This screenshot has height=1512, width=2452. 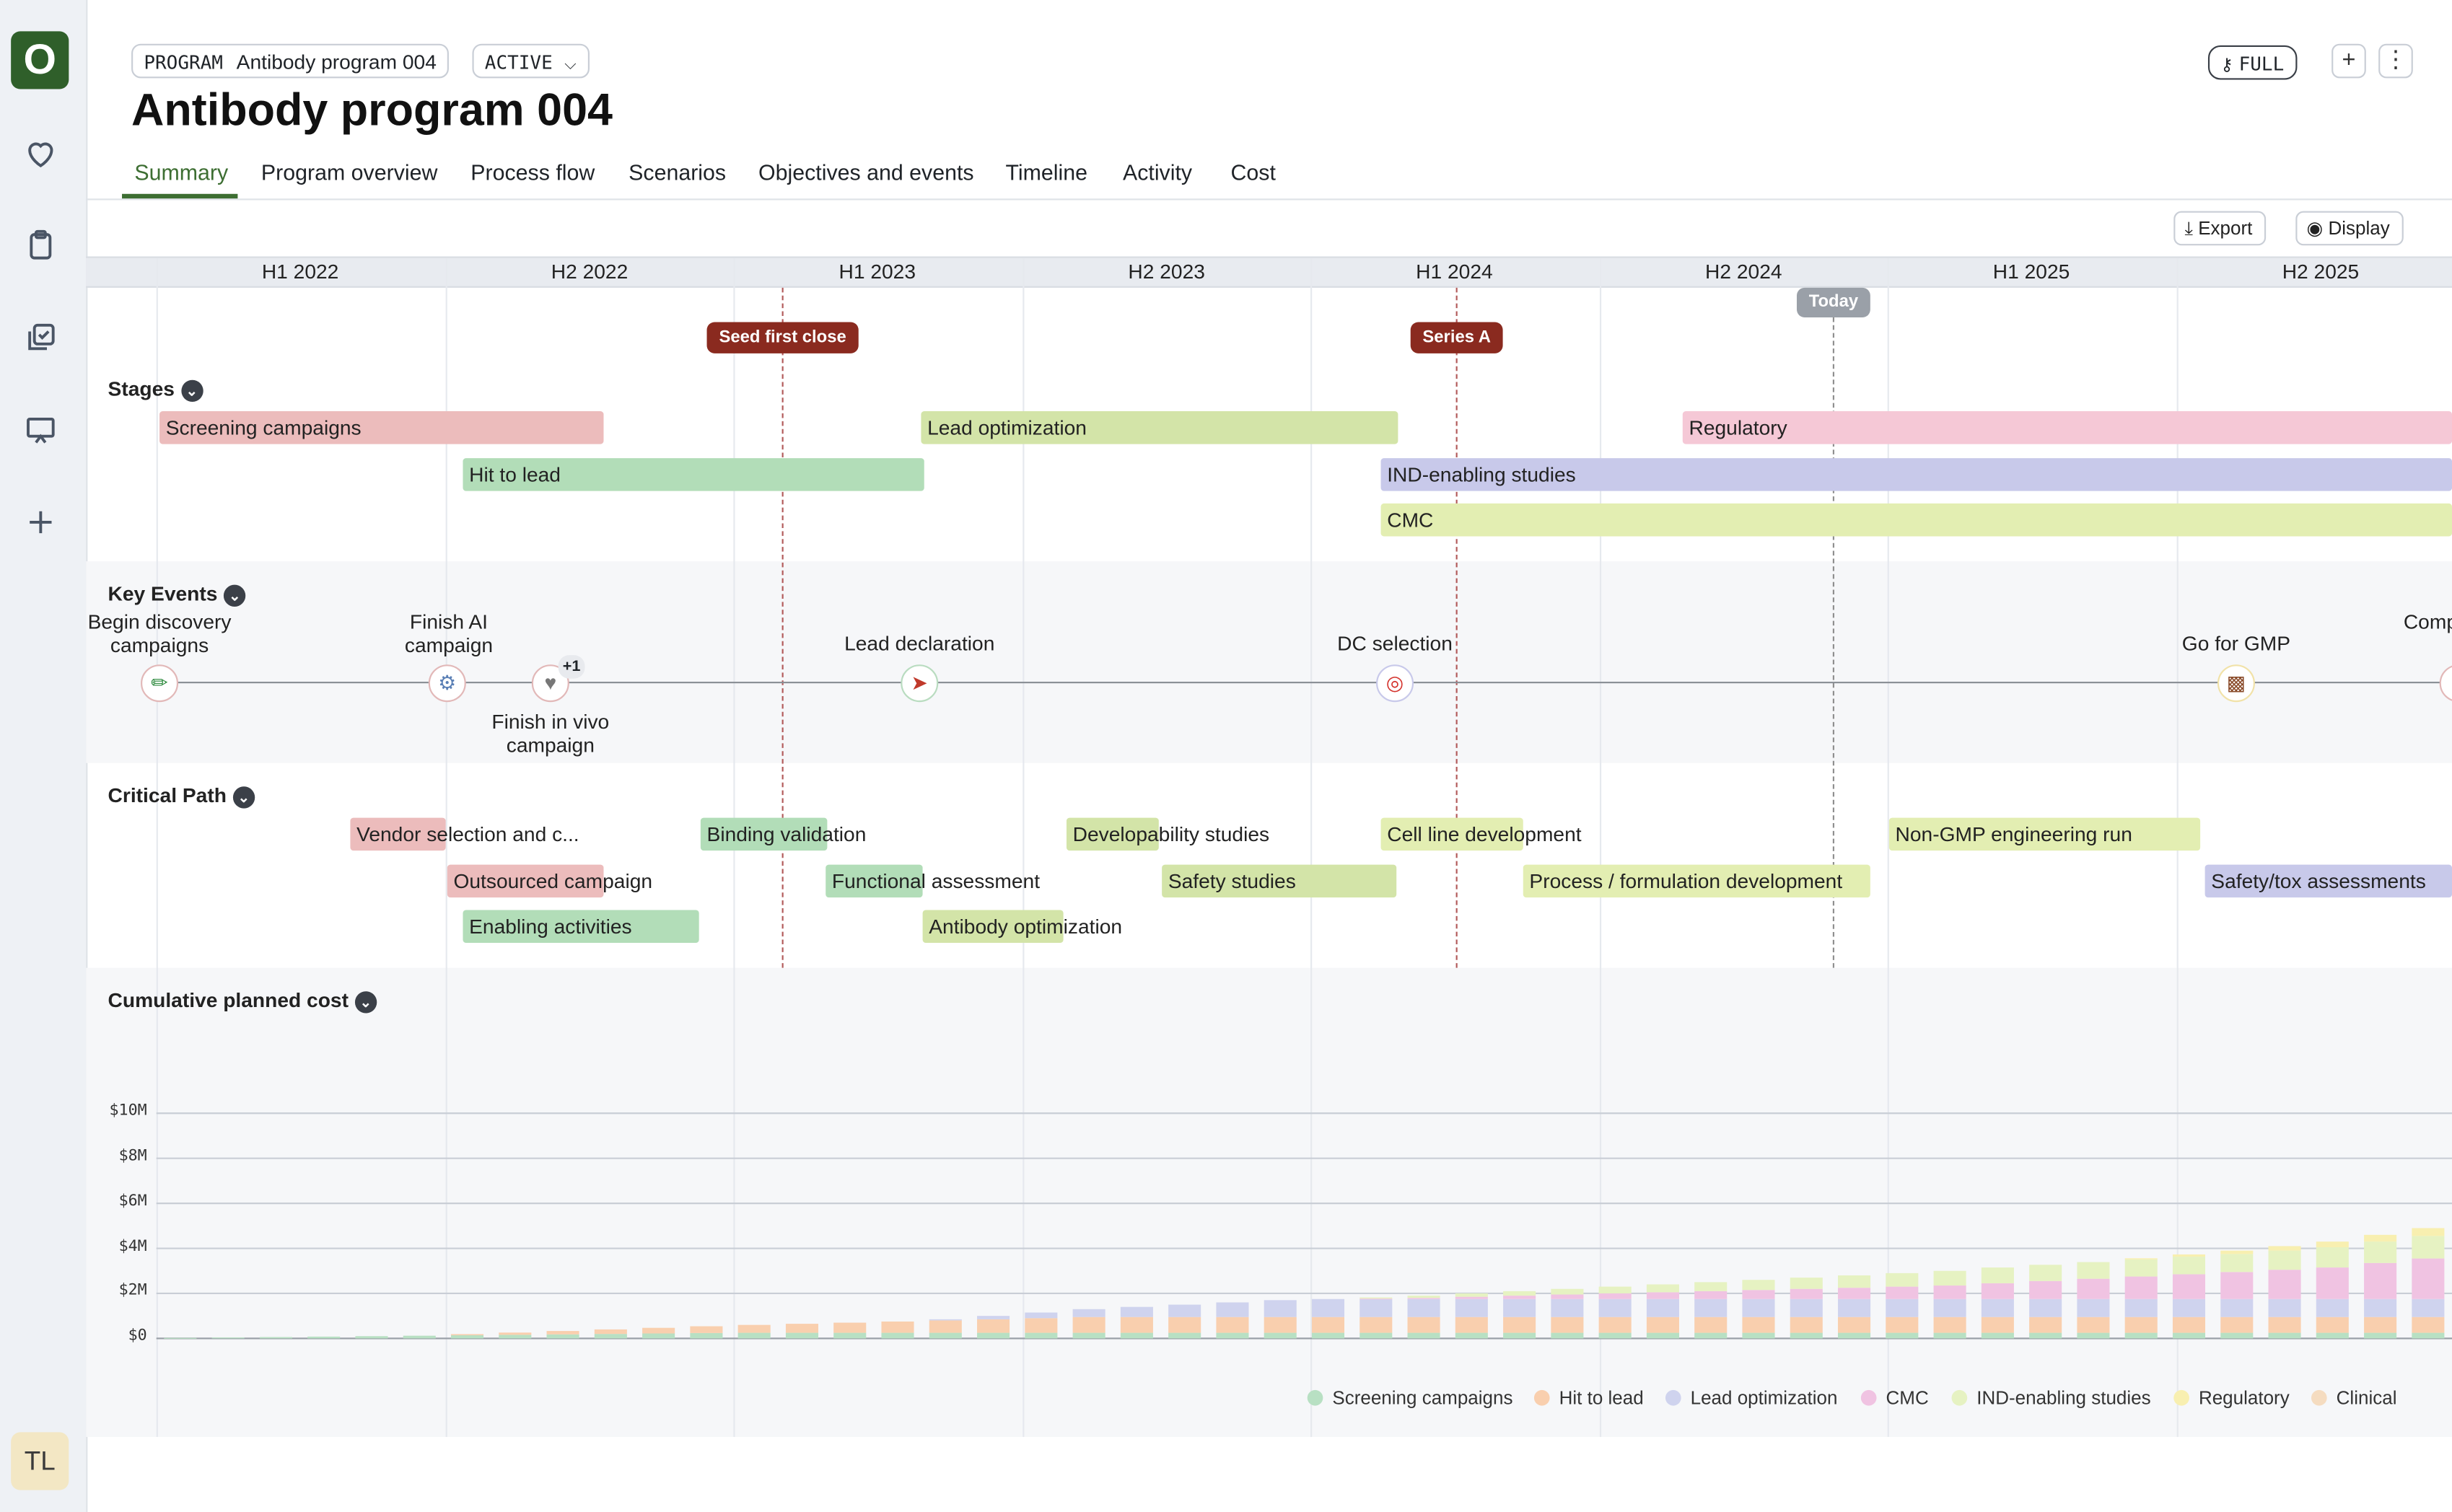 What do you see at coordinates (2044, 834) in the screenshot?
I see `critical-path-task: Non-GMP engineering run` at bounding box center [2044, 834].